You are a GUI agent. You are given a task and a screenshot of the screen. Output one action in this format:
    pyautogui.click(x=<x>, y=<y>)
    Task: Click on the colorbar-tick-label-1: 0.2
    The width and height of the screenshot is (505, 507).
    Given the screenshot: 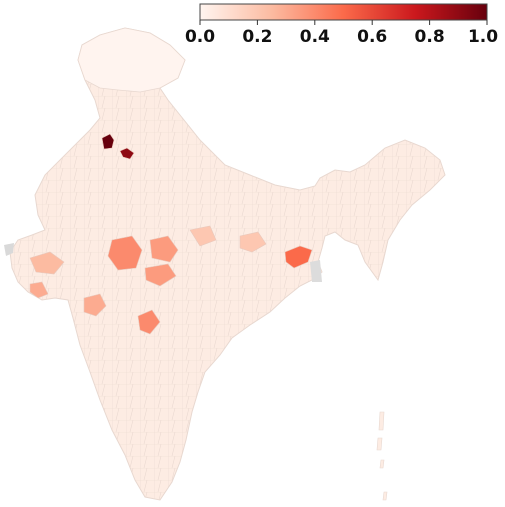 What is the action you would take?
    pyautogui.click(x=257, y=37)
    